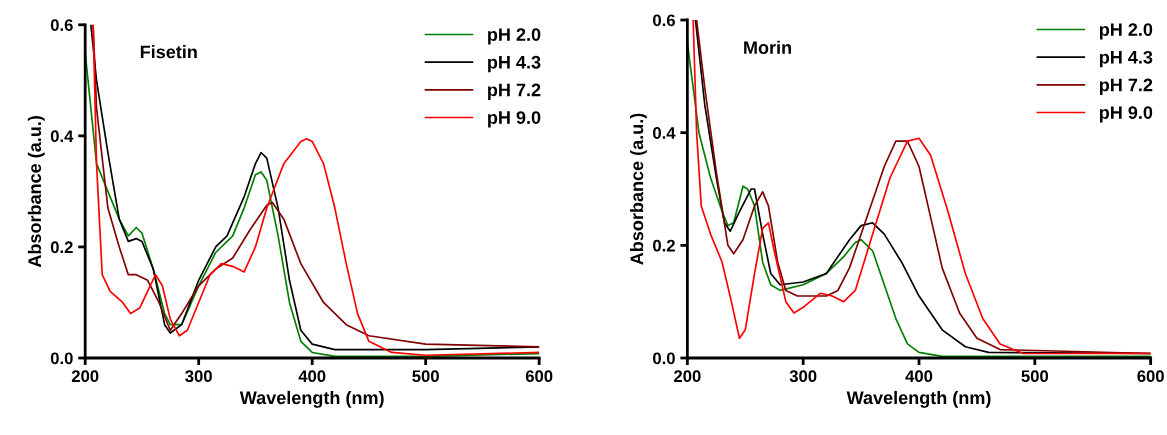  What do you see at coordinates (168, 52) in the screenshot?
I see `text: Fisetin` at bounding box center [168, 52].